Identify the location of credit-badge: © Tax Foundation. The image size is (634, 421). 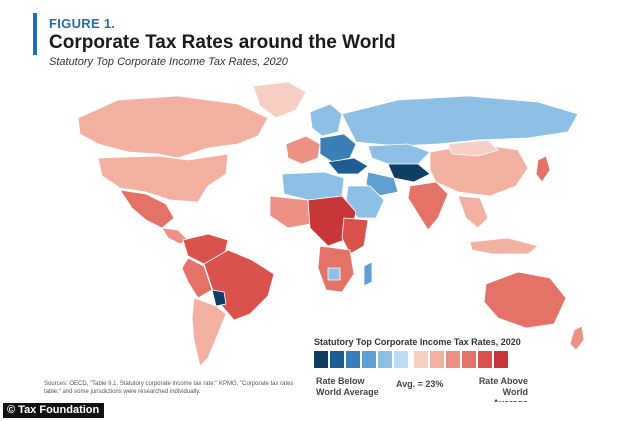
(54, 410).